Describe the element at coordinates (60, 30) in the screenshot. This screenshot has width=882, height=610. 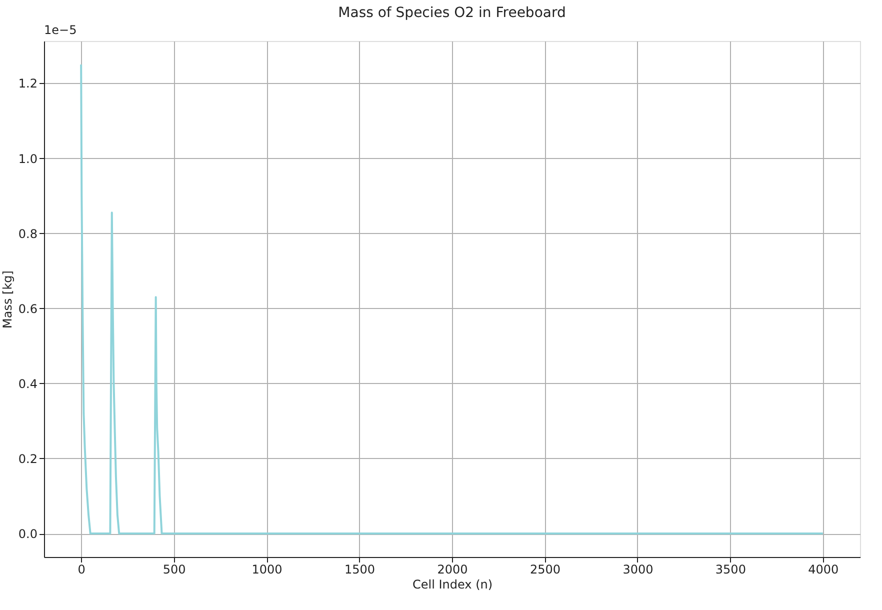
I see `text: 1e−5` at that location.